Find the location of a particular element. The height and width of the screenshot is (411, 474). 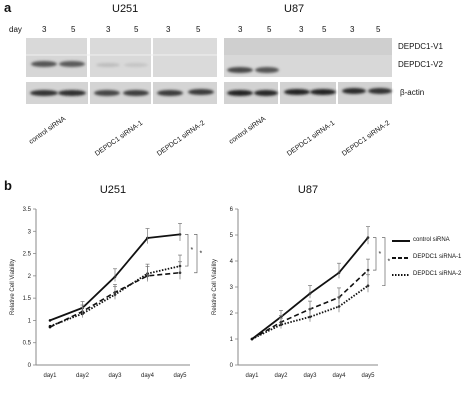

y-tick-label: 1.5 is located at coordinates (27, 299).